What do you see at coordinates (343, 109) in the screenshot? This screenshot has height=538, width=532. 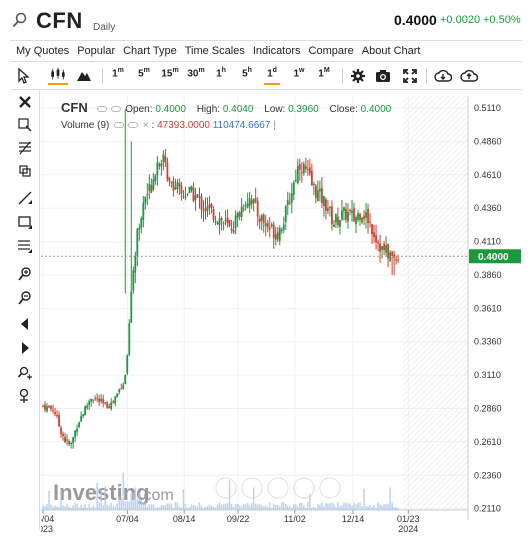 I see `close-label: Close:` at bounding box center [343, 109].